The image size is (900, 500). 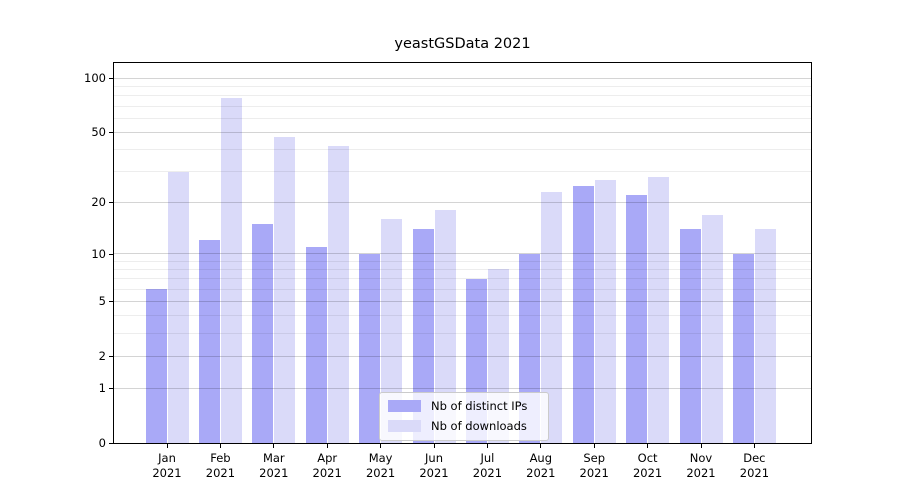 What do you see at coordinates (231, 270) in the screenshot?
I see `bar-downloads-feb` at bounding box center [231, 270].